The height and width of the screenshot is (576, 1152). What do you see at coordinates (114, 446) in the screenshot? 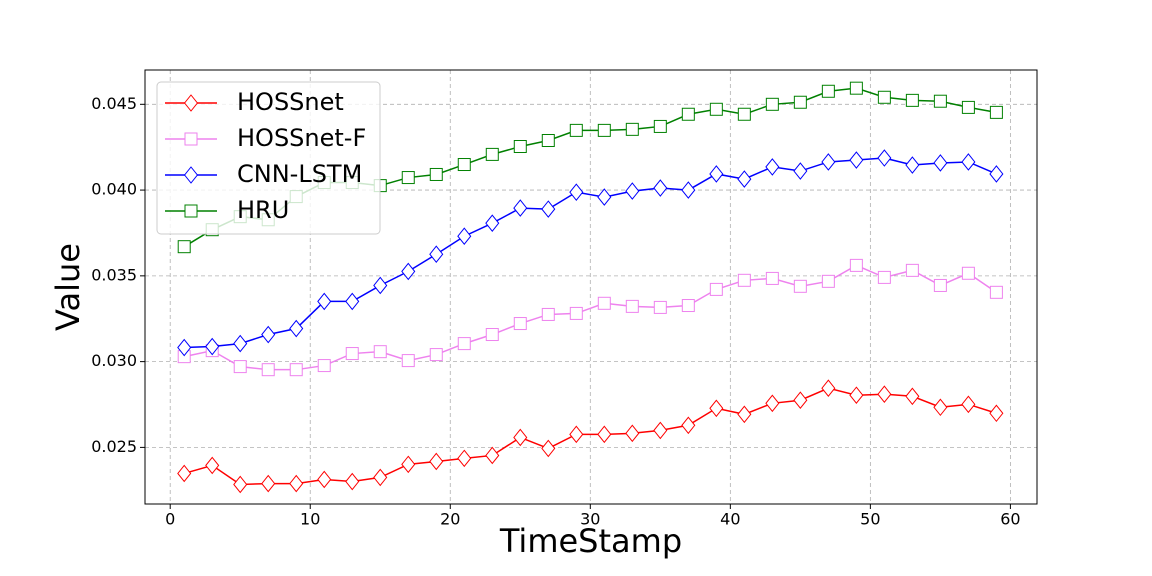
I see `y-tick-label: 0.025` at bounding box center [114, 446].